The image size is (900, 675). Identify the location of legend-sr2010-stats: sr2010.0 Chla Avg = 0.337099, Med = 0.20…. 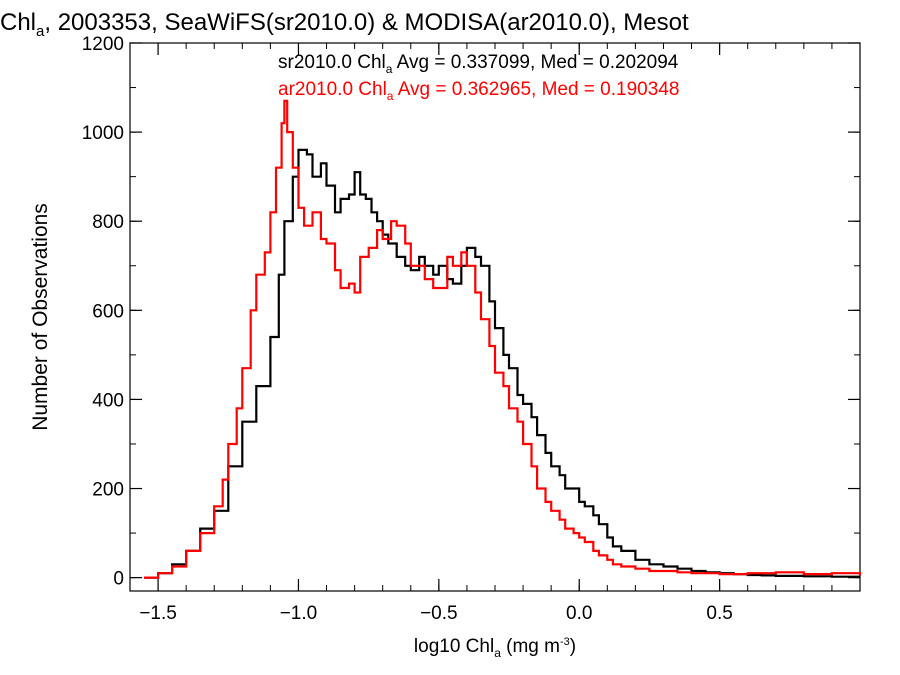
(478, 64).